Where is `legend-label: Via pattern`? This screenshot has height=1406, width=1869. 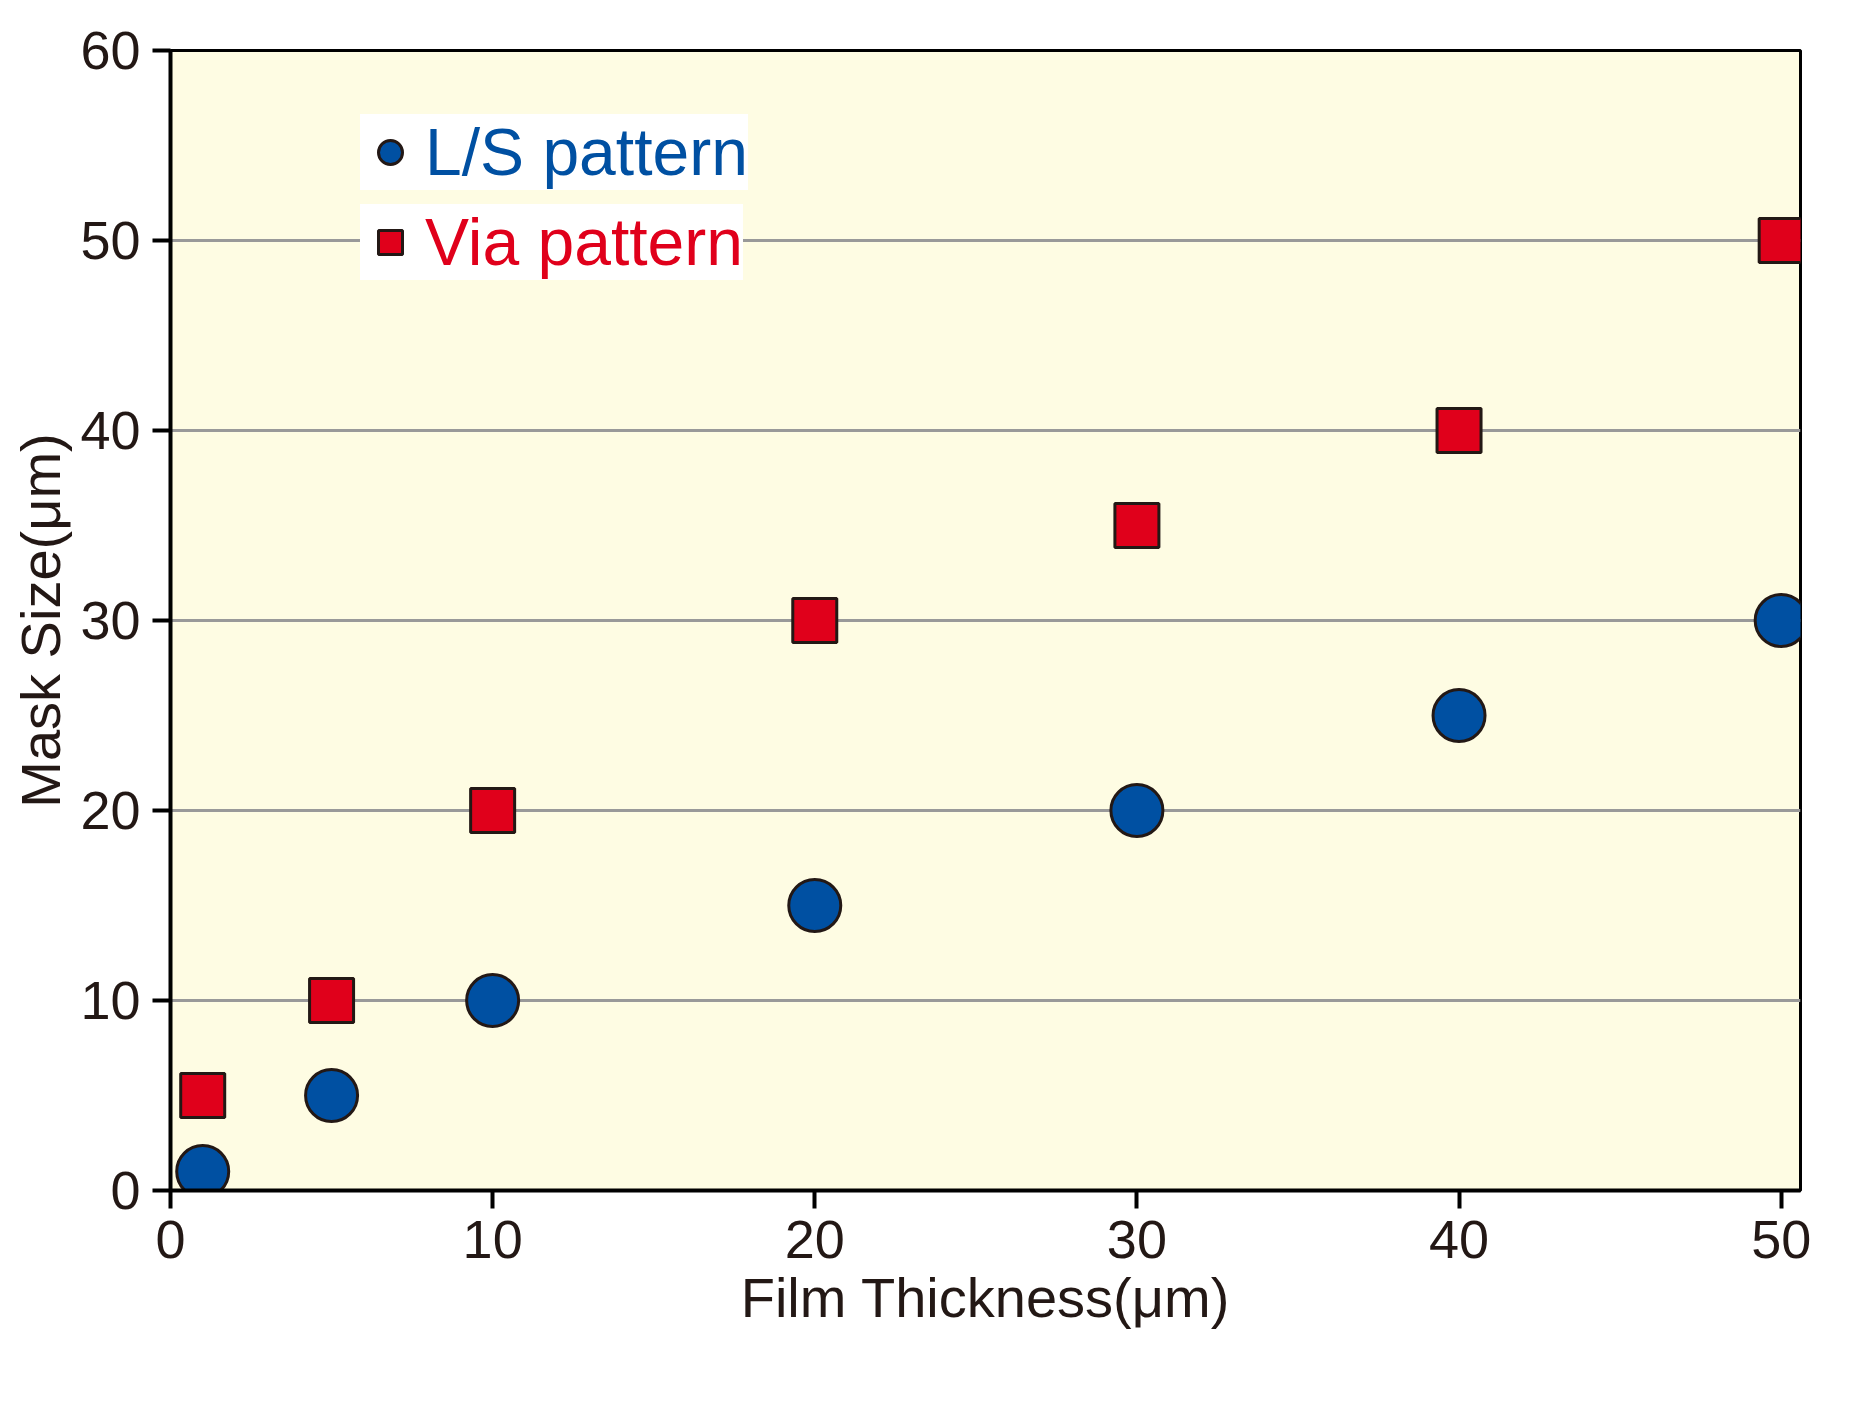 legend-label: Via pattern is located at coordinates (584, 242).